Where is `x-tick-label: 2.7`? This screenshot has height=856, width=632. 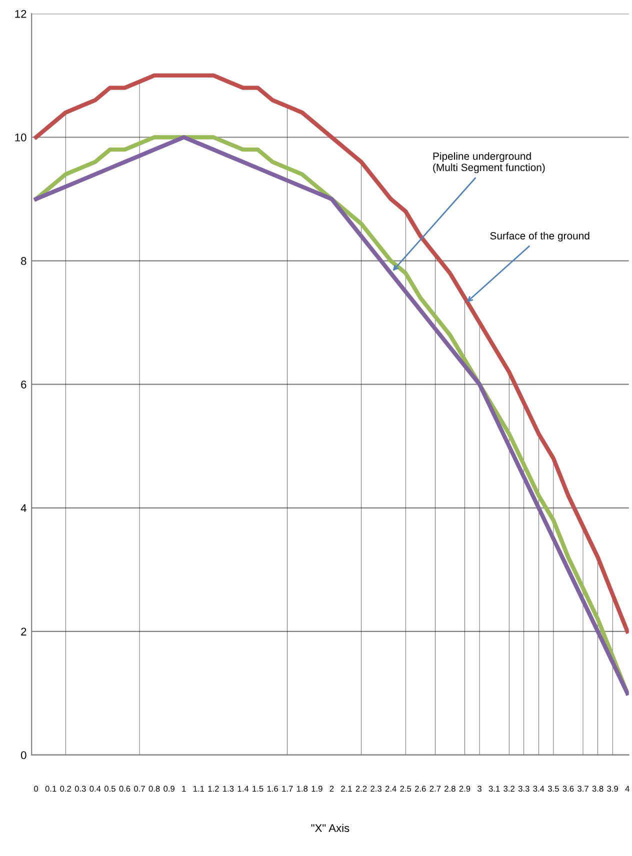 x-tick-label: 2.7 is located at coordinates (435, 789).